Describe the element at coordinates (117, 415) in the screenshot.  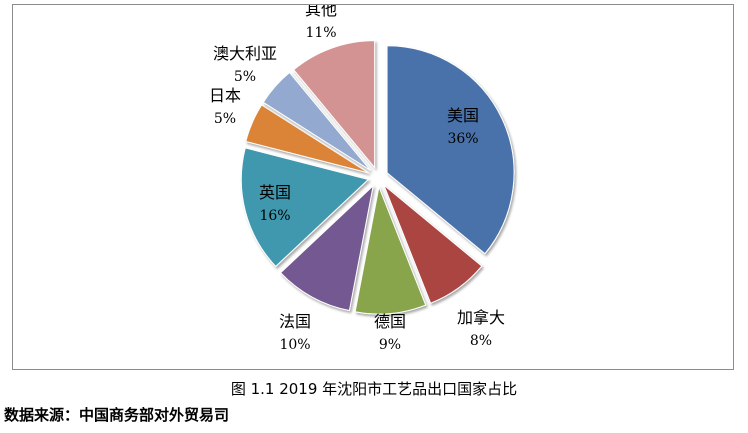
I see `data-source-note: 数据来源：中国商务部对外贸易司` at that location.